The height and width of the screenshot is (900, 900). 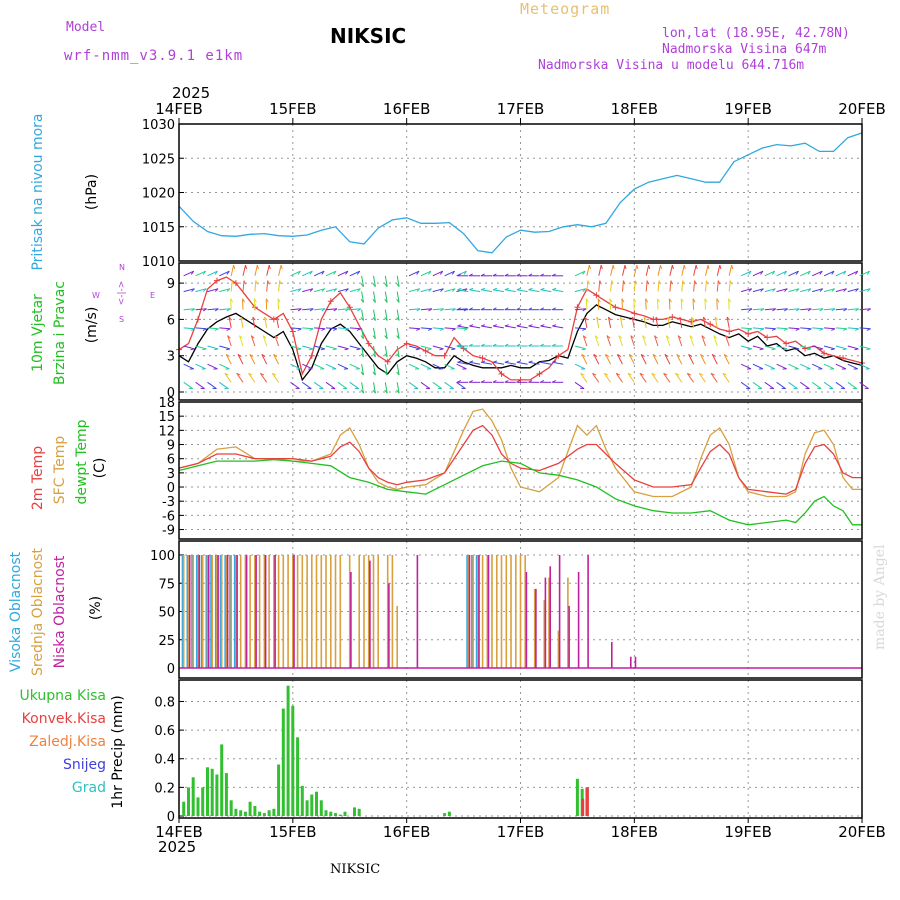 I want to click on temp-unit-label: (C), so click(x=100, y=468).